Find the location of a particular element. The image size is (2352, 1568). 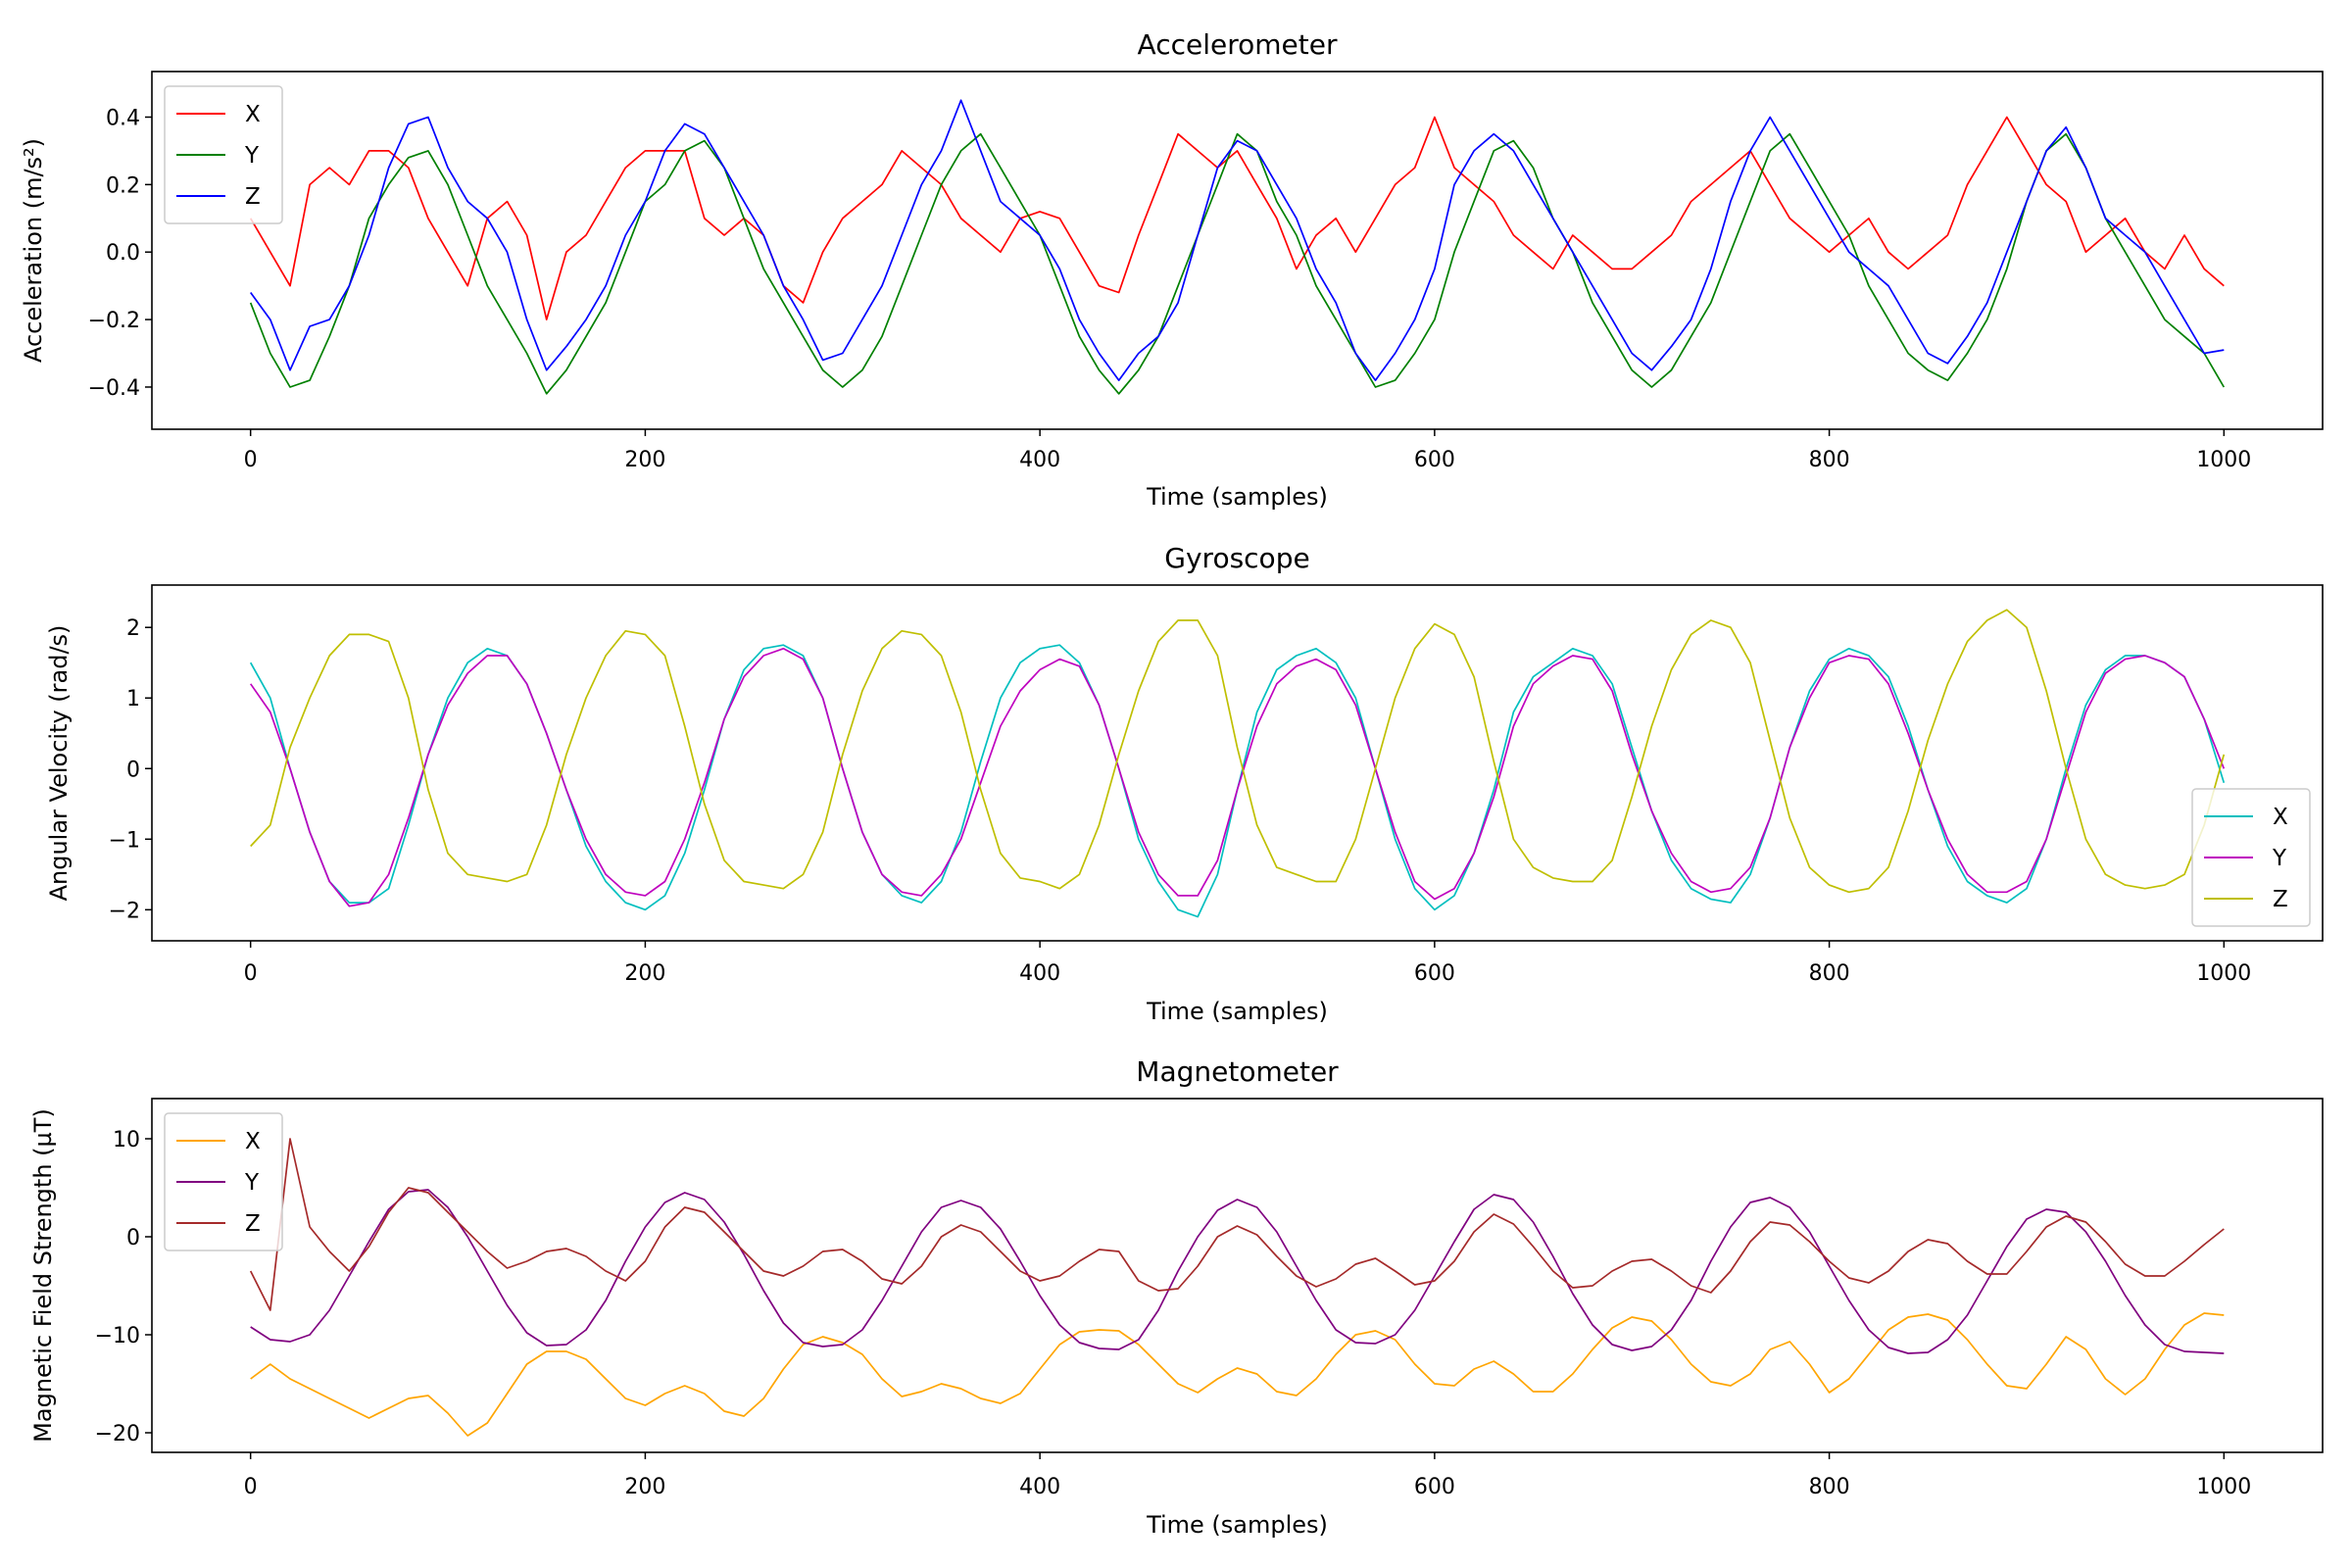

accelerometer-series-y-line is located at coordinates (1237, 263).